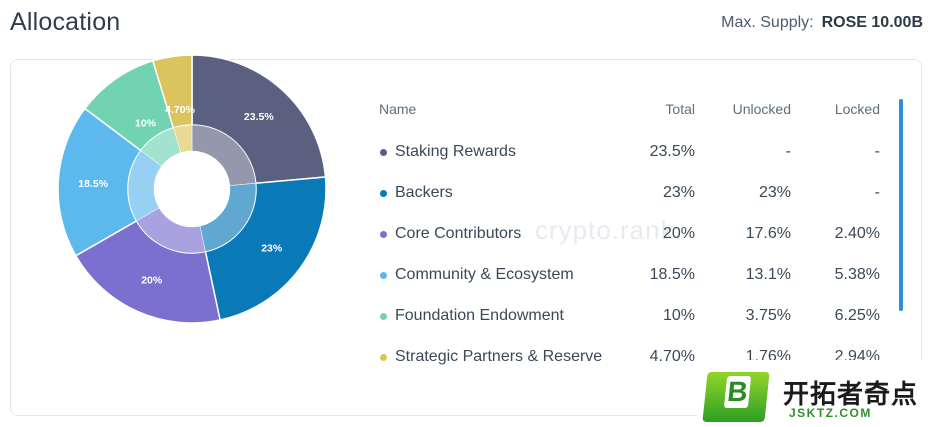 Image resolution: width=943 pixels, height=427 pixels. I want to click on col-locked-header: Locked, so click(857, 109).